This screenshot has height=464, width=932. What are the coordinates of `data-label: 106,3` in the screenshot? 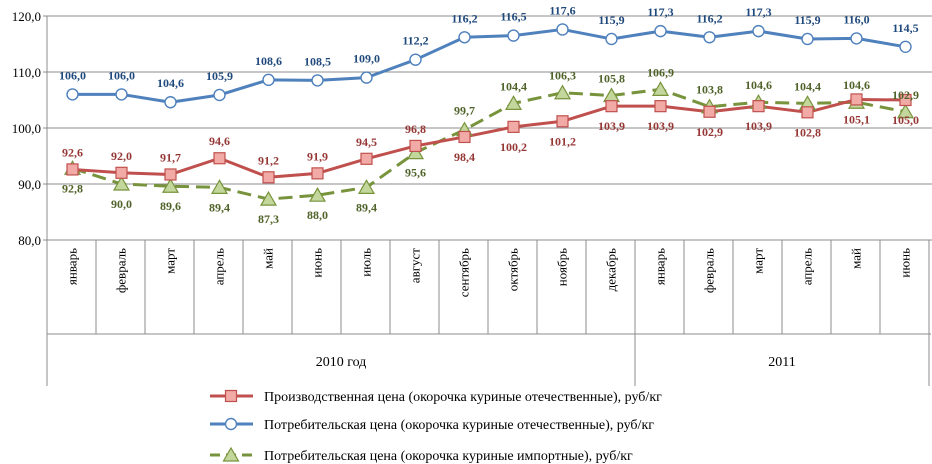 It's located at (562, 76).